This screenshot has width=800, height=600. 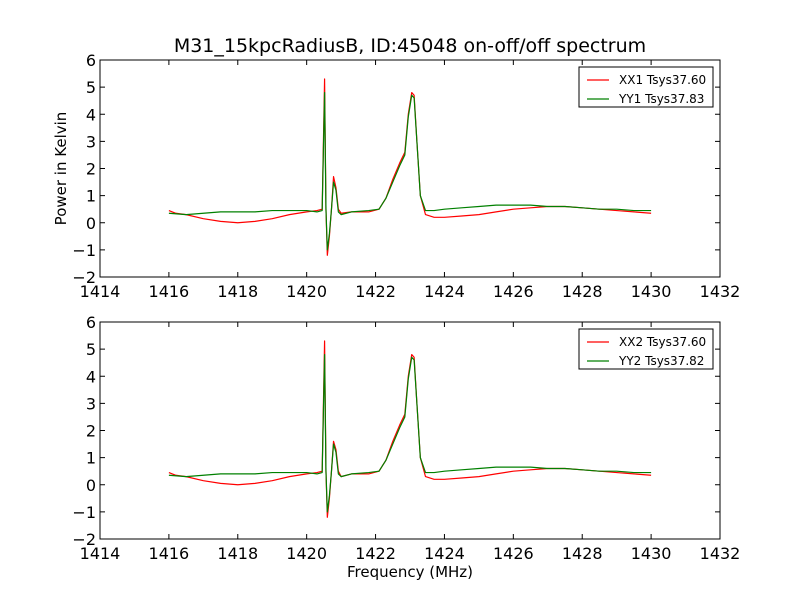 I want to click on legend-label: YY1 Tsys37.83, so click(x=661, y=99).